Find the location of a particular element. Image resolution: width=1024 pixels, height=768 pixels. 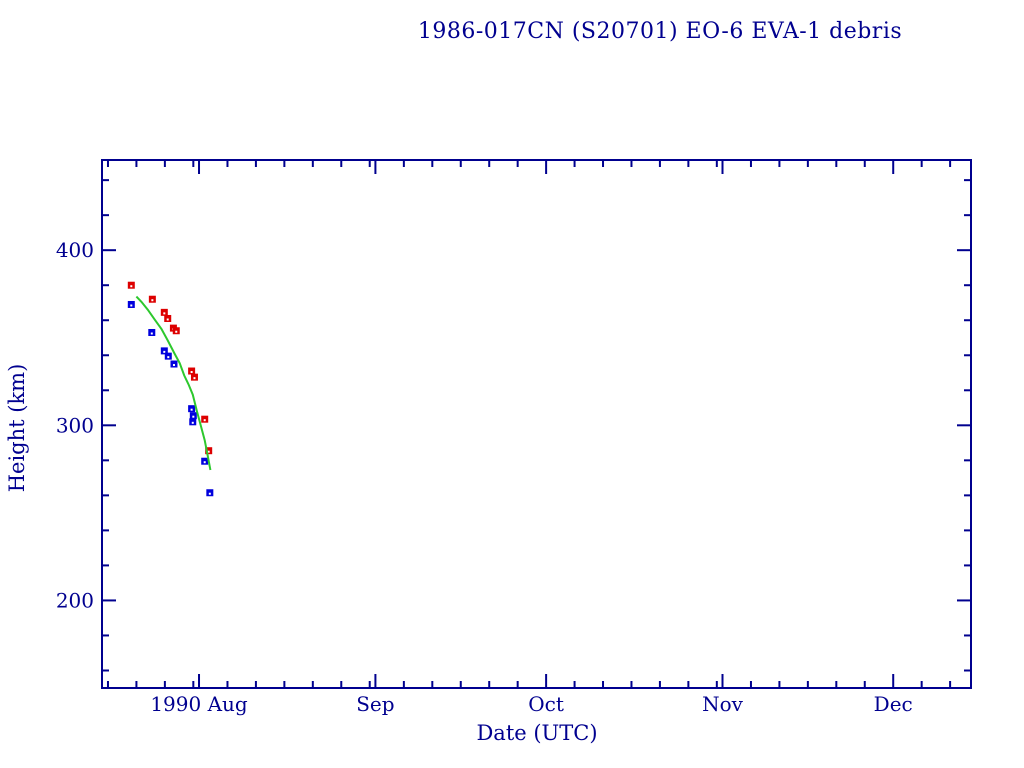

x-tick-label: 1990 Aug is located at coordinates (199, 704).